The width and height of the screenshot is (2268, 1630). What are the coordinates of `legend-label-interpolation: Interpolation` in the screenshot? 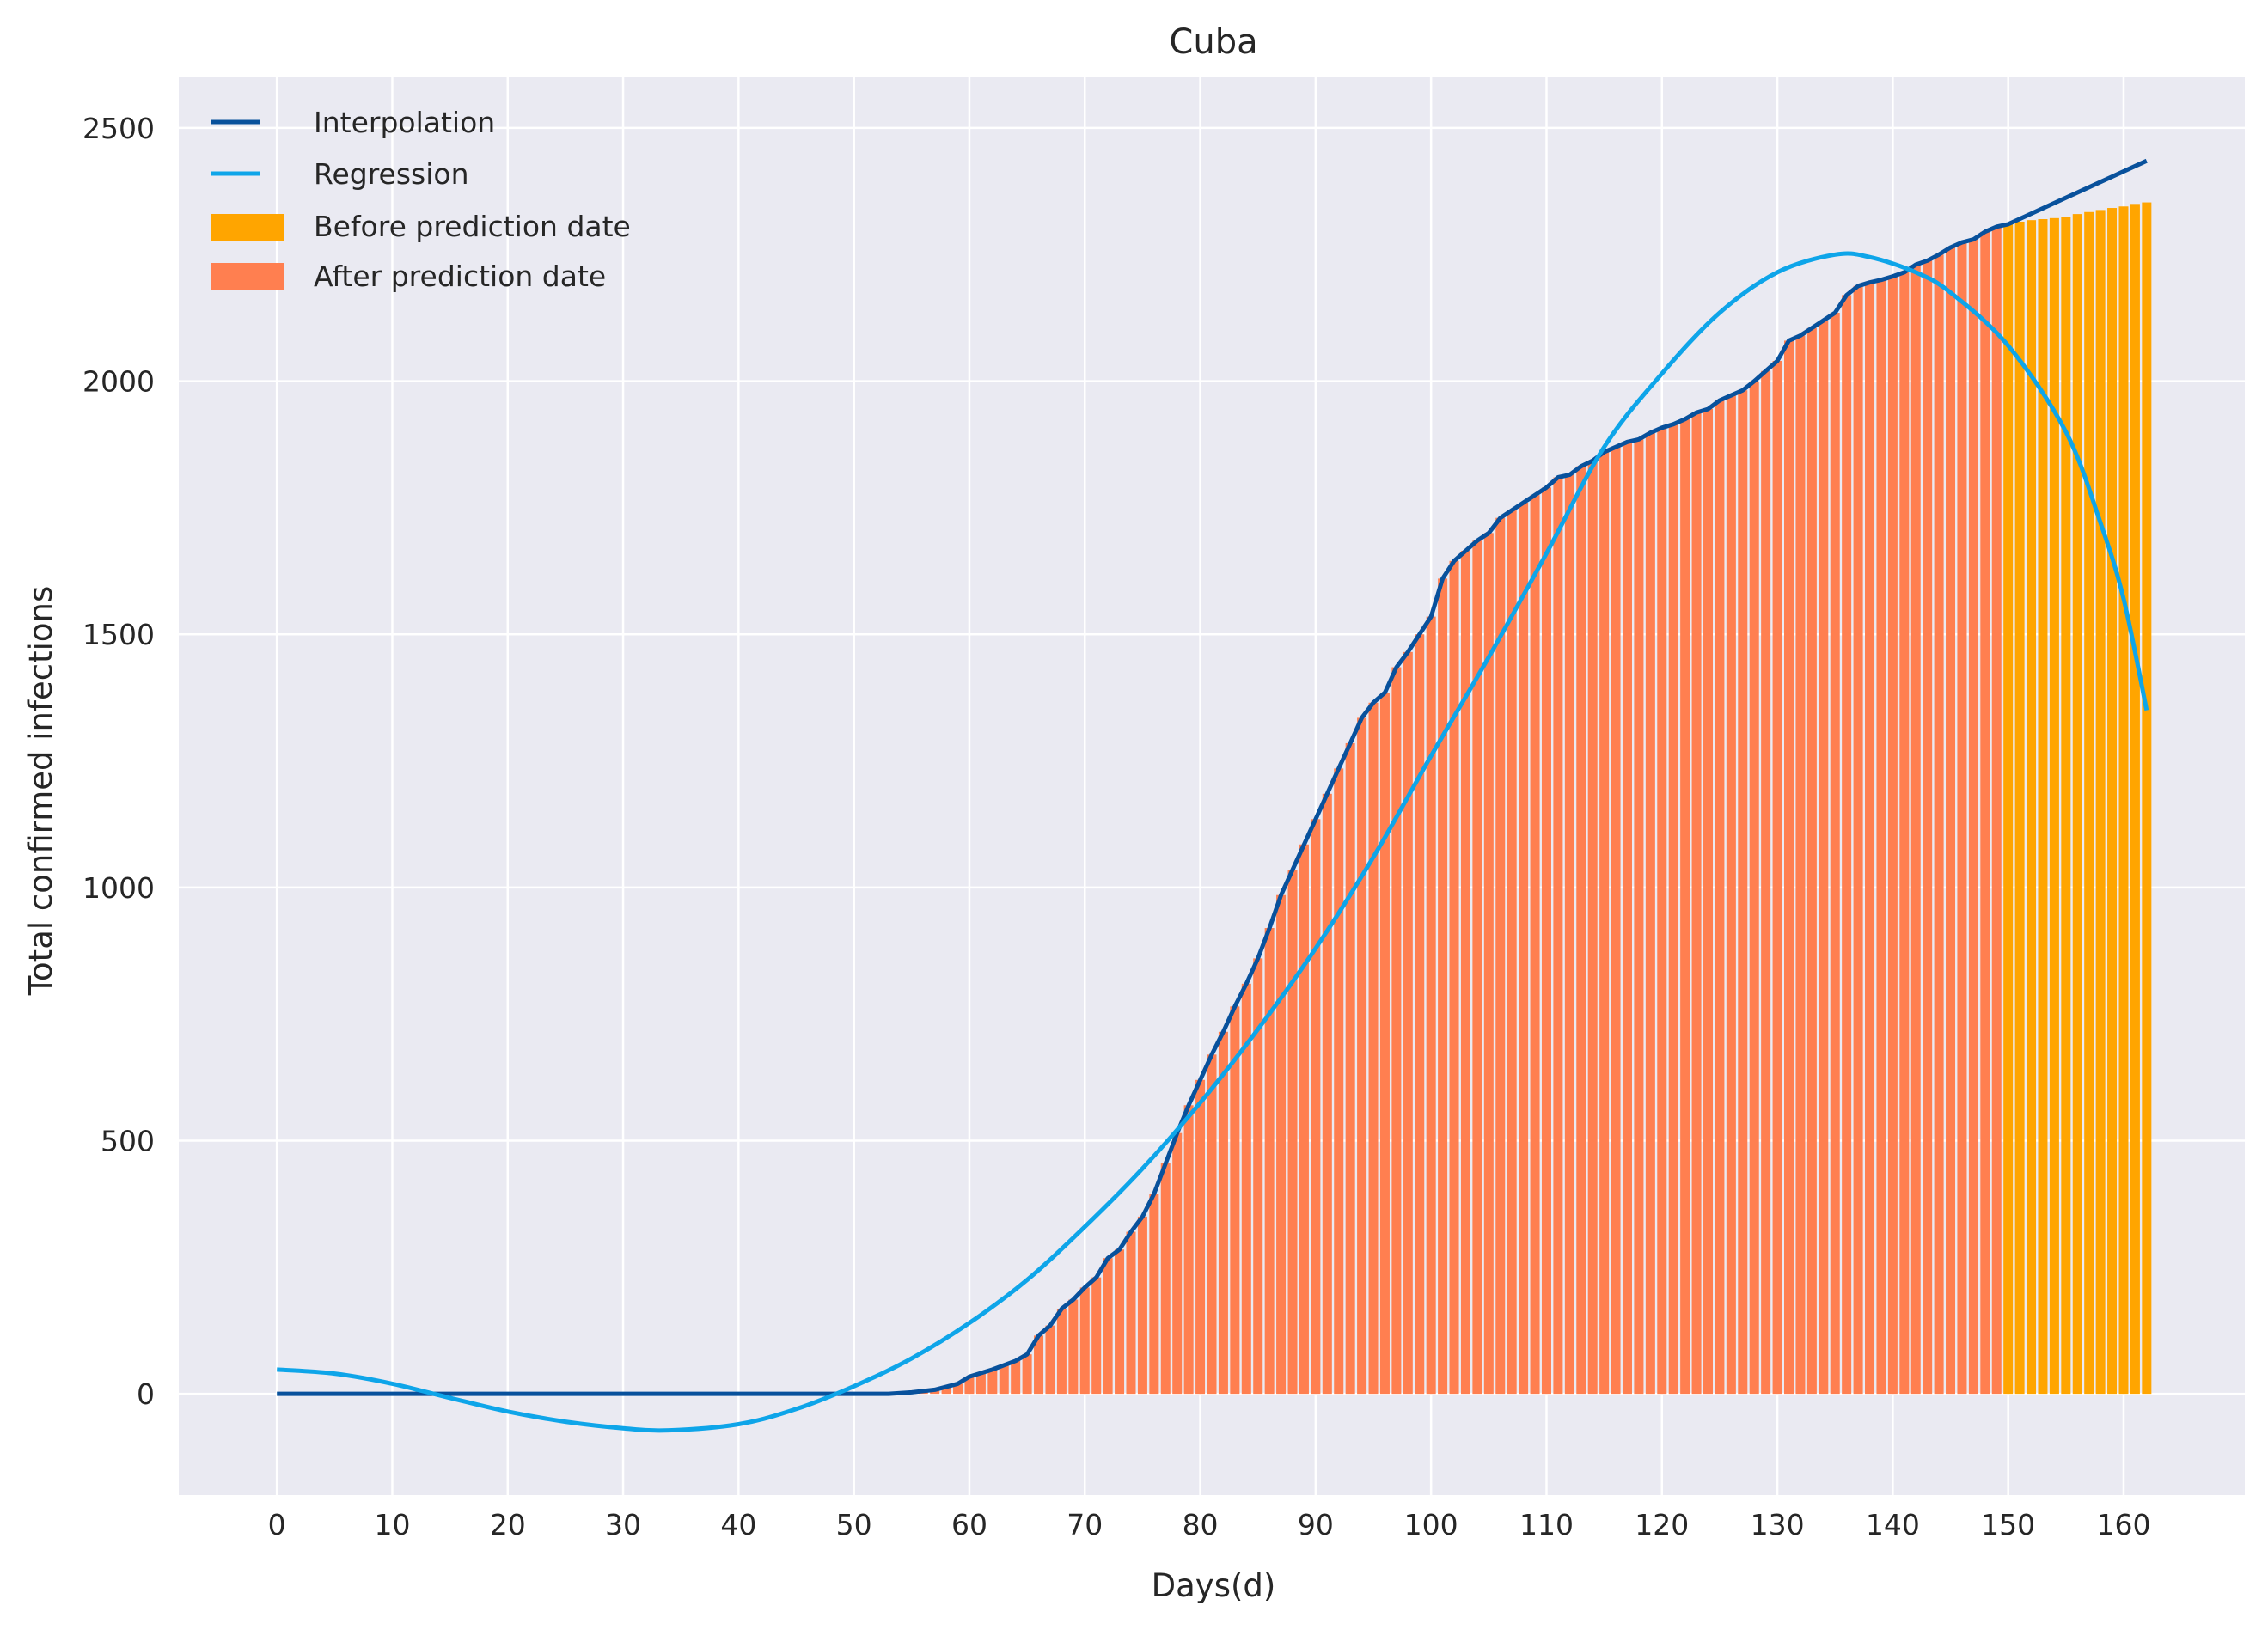 It's located at (405, 122).